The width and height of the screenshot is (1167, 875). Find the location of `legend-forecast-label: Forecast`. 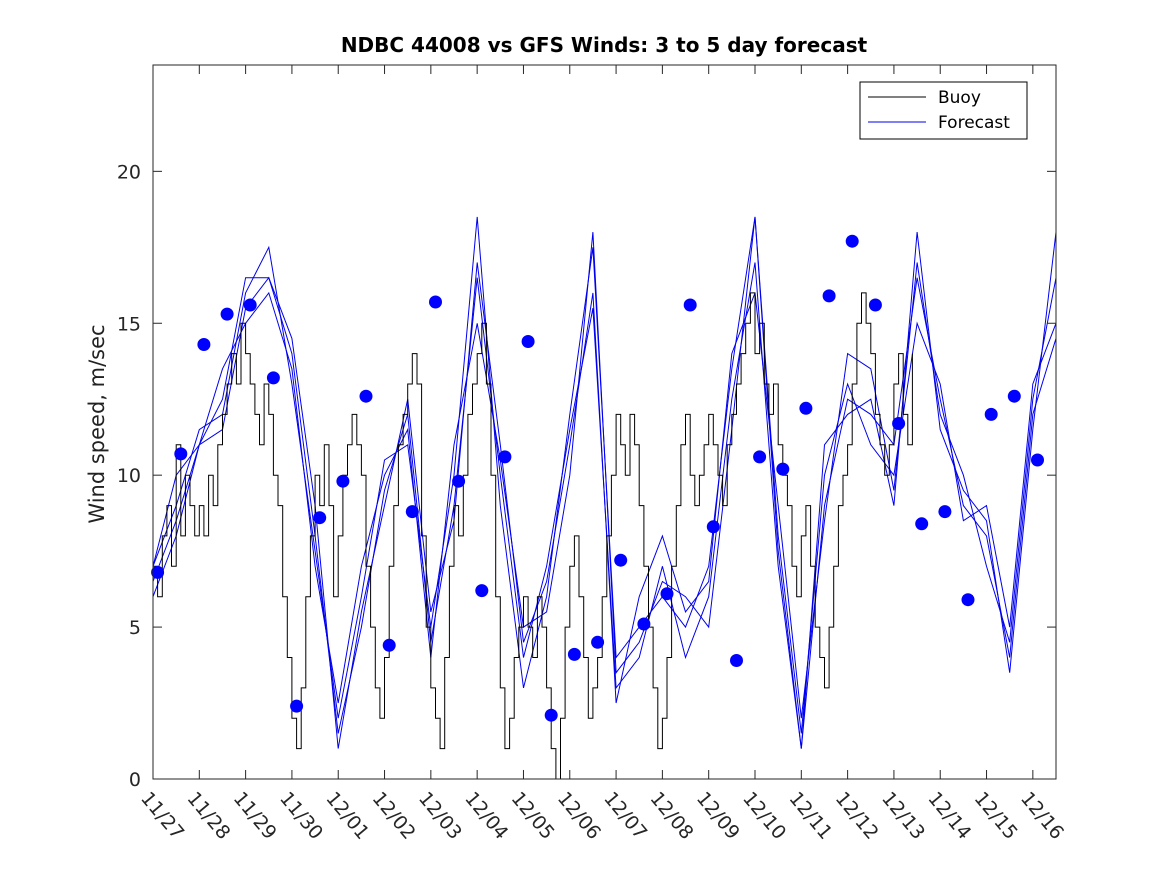

legend-forecast-label: Forecast is located at coordinates (974, 123).